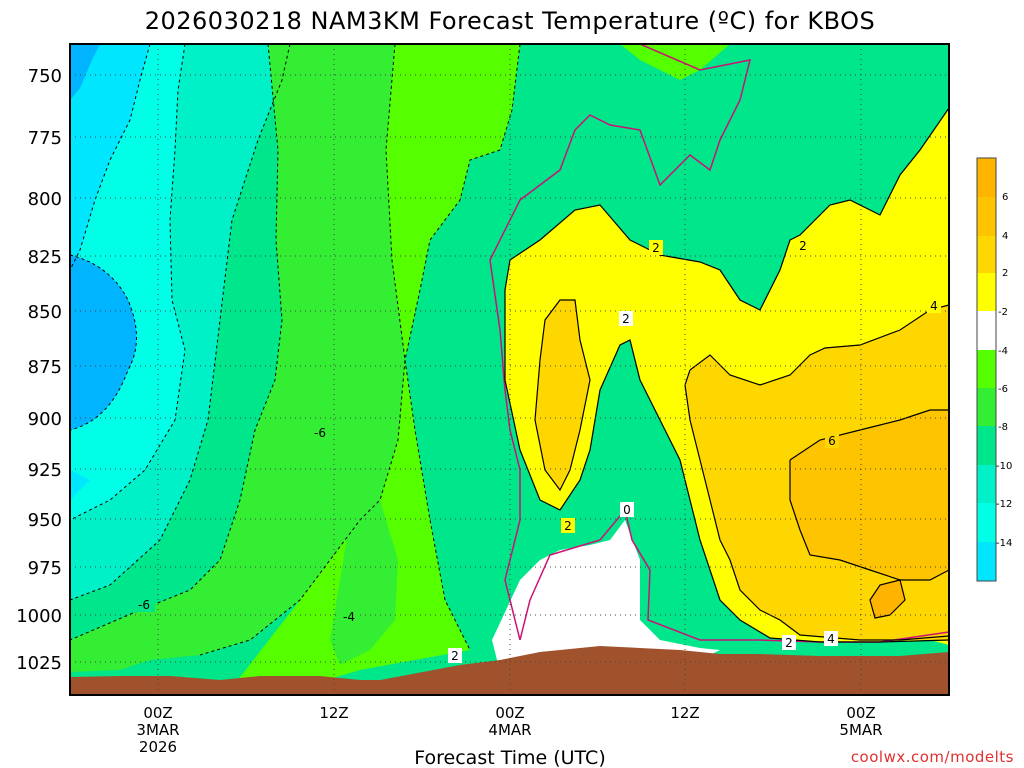  I want to click on colorbar-label: -8, so click(1003, 427).